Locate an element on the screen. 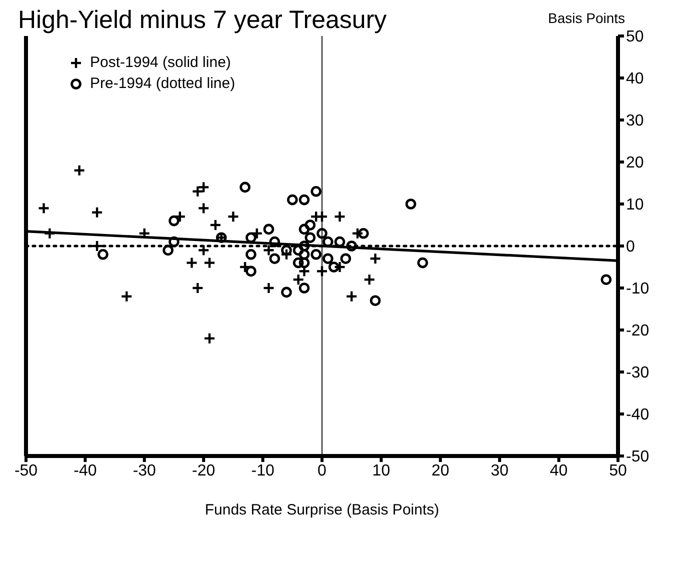 This screenshot has width=686, height=578. y-tick-label: 10 is located at coordinates (635, 205).